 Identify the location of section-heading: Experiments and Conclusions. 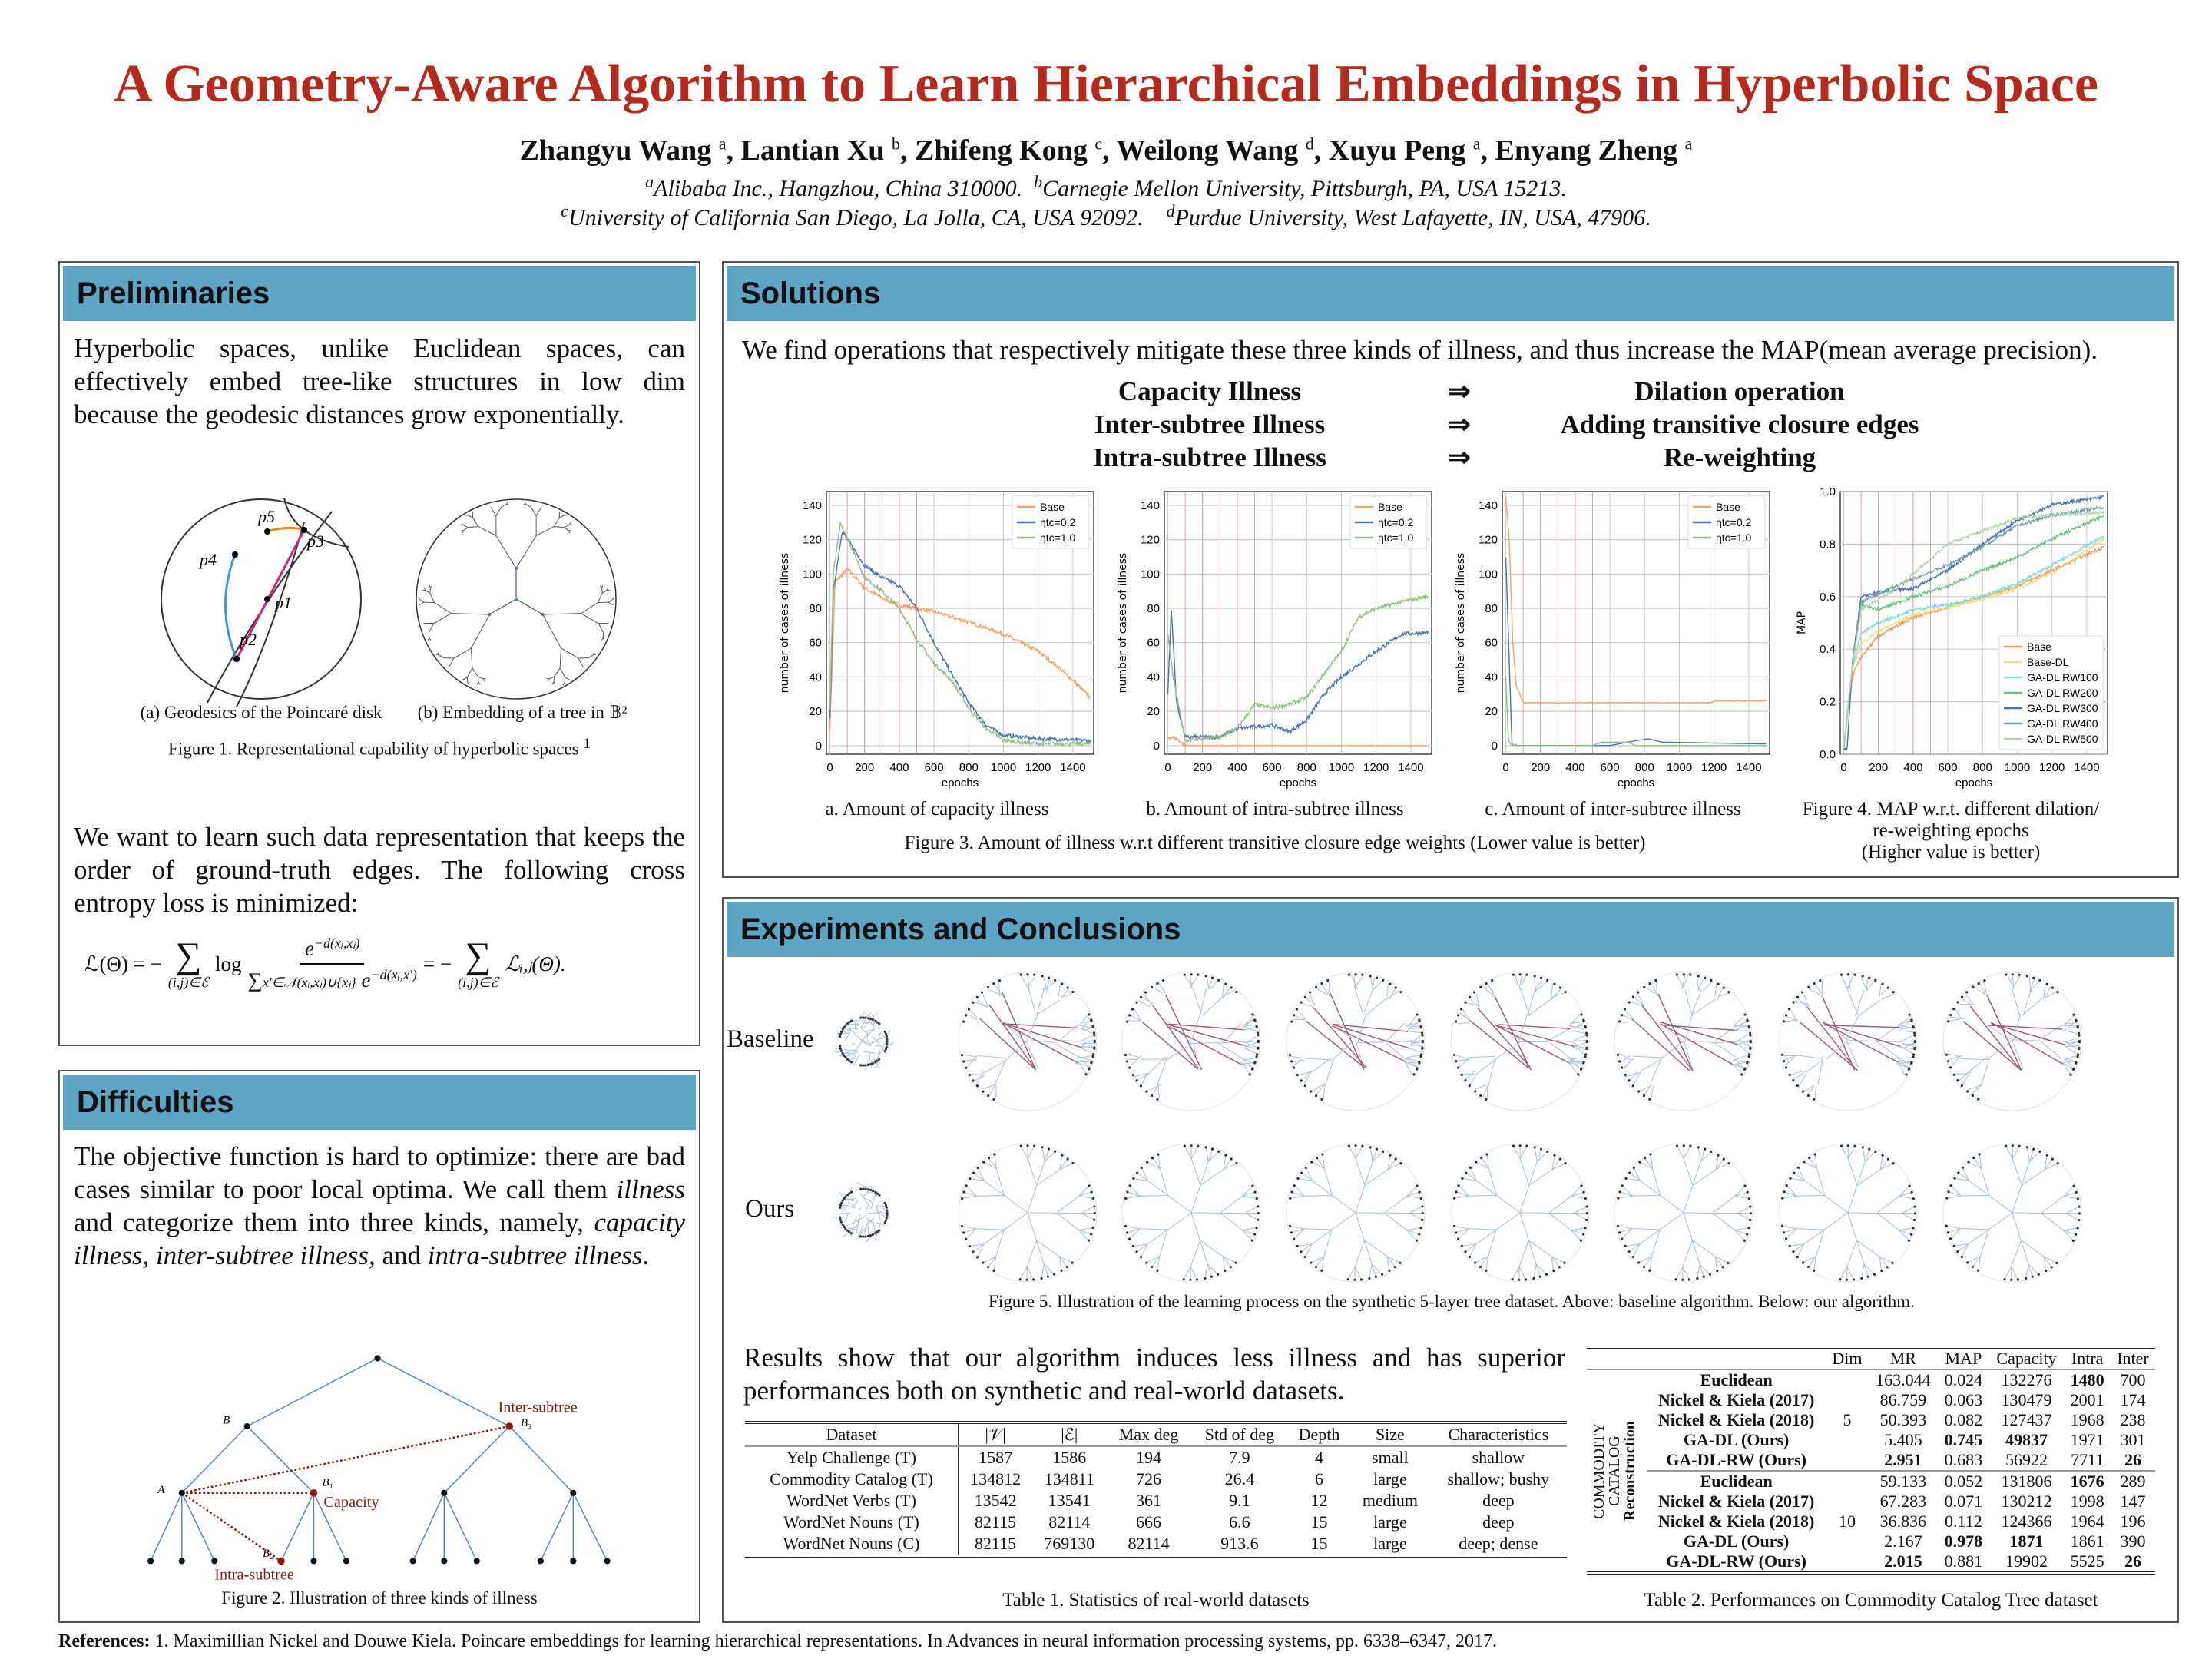
(1450, 930).